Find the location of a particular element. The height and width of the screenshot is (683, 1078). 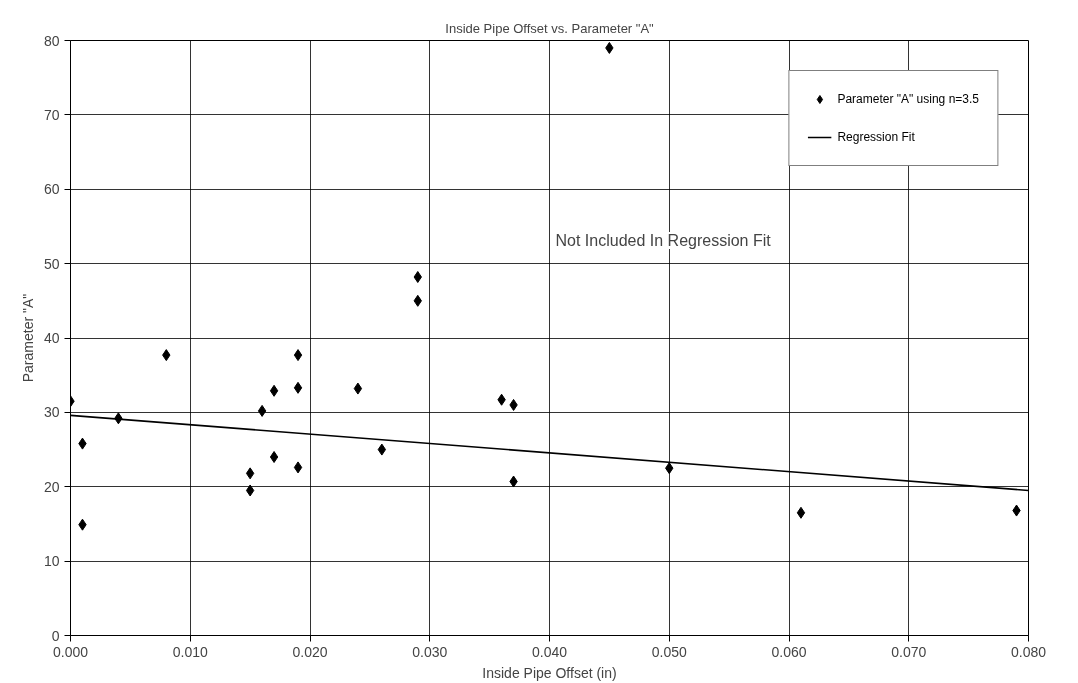

x-tick-label: 0.020 is located at coordinates (310, 651).